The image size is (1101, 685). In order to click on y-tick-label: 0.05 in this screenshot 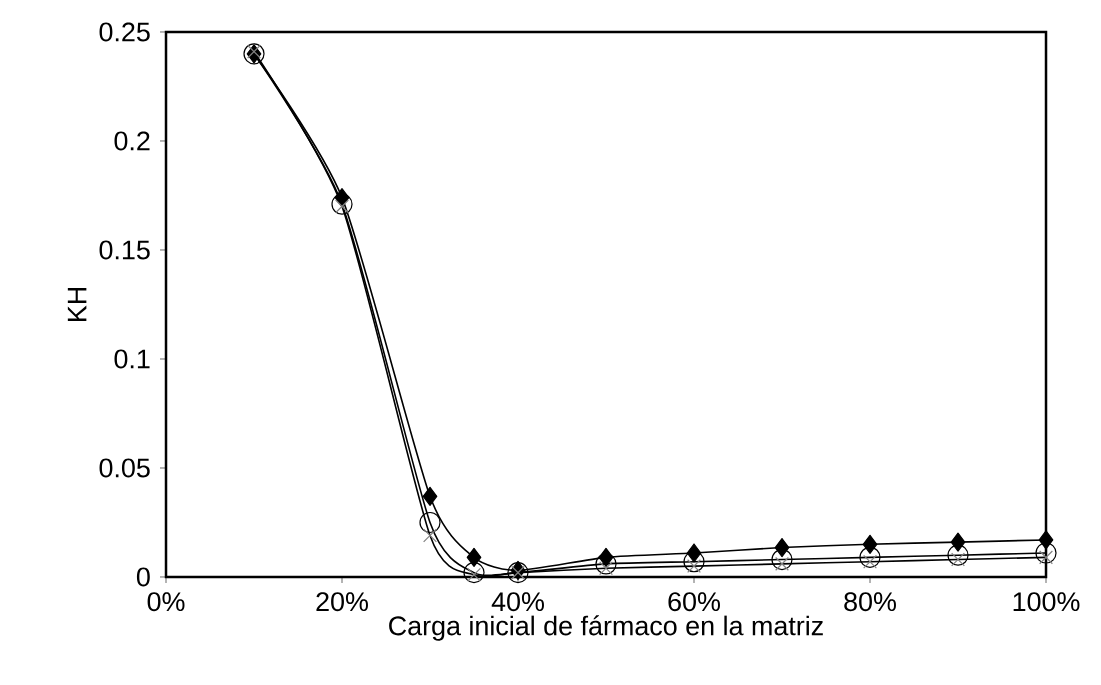, I will do `click(124, 468)`.